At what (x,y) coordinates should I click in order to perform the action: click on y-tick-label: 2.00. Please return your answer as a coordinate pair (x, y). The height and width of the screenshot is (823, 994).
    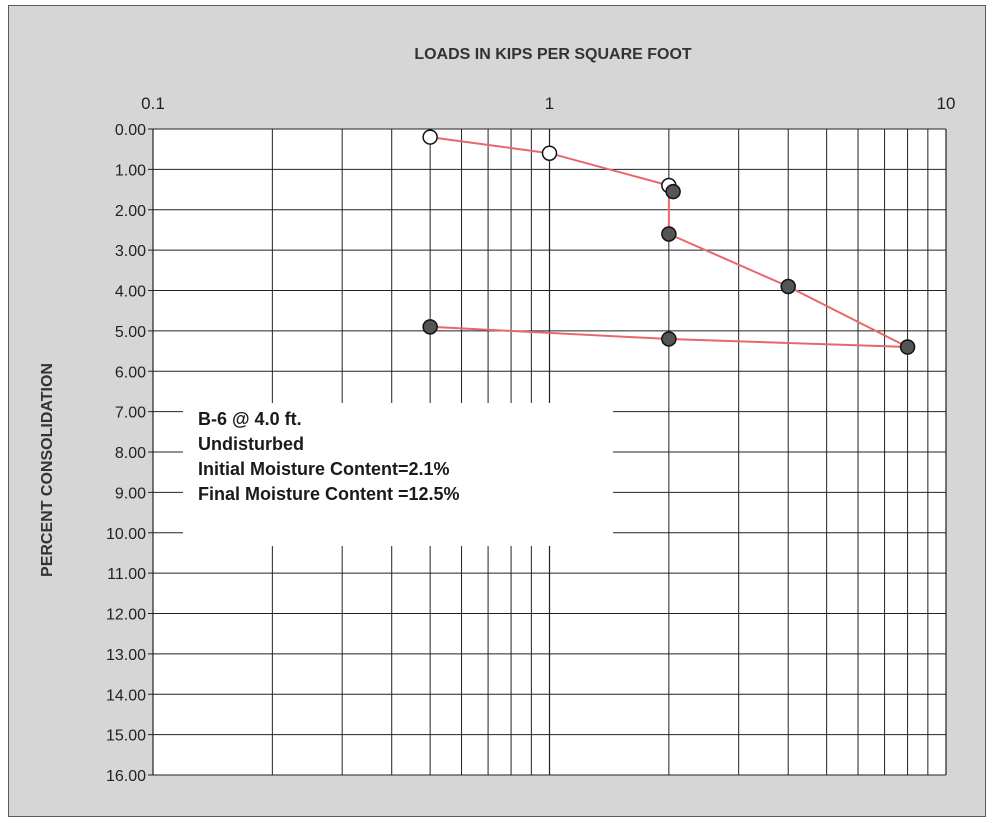
    Looking at the image, I should click on (130, 211).